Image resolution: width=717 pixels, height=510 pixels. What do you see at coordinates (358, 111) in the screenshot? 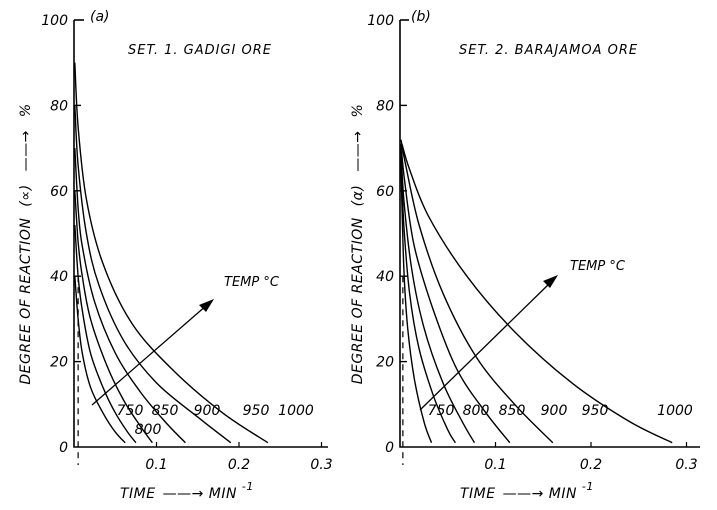
I see `y-axis-unit-b: %` at bounding box center [358, 111].